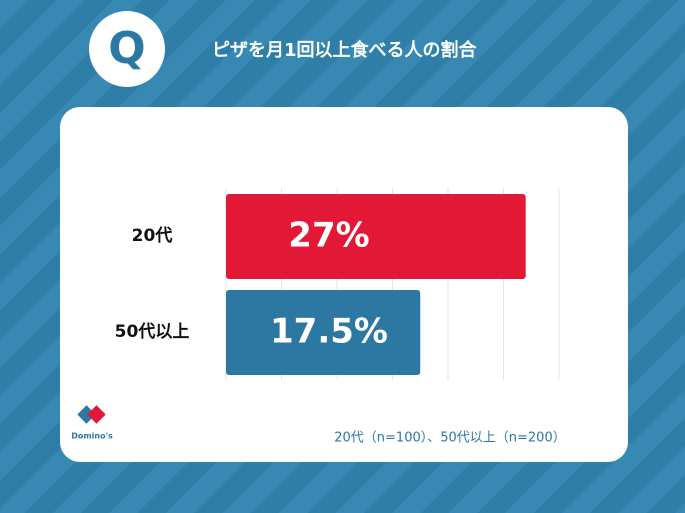 The width and height of the screenshot is (685, 513). Describe the element at coordinates (152, 331) in the screenshot. I see `category-label: 50代以上` at that location.